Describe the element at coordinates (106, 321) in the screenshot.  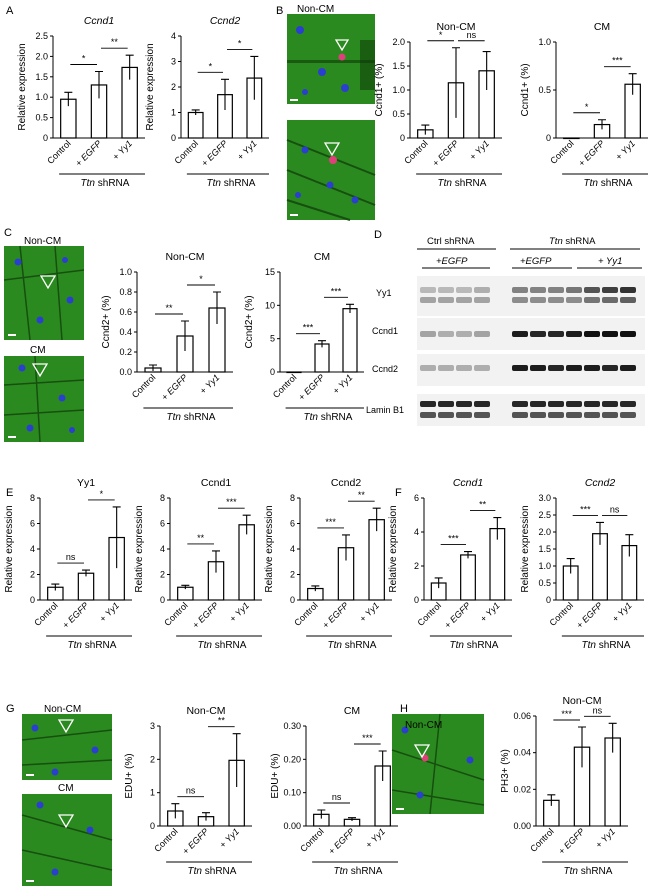
I see `y-axis-label: Ccnd2+ (%)` at that location.